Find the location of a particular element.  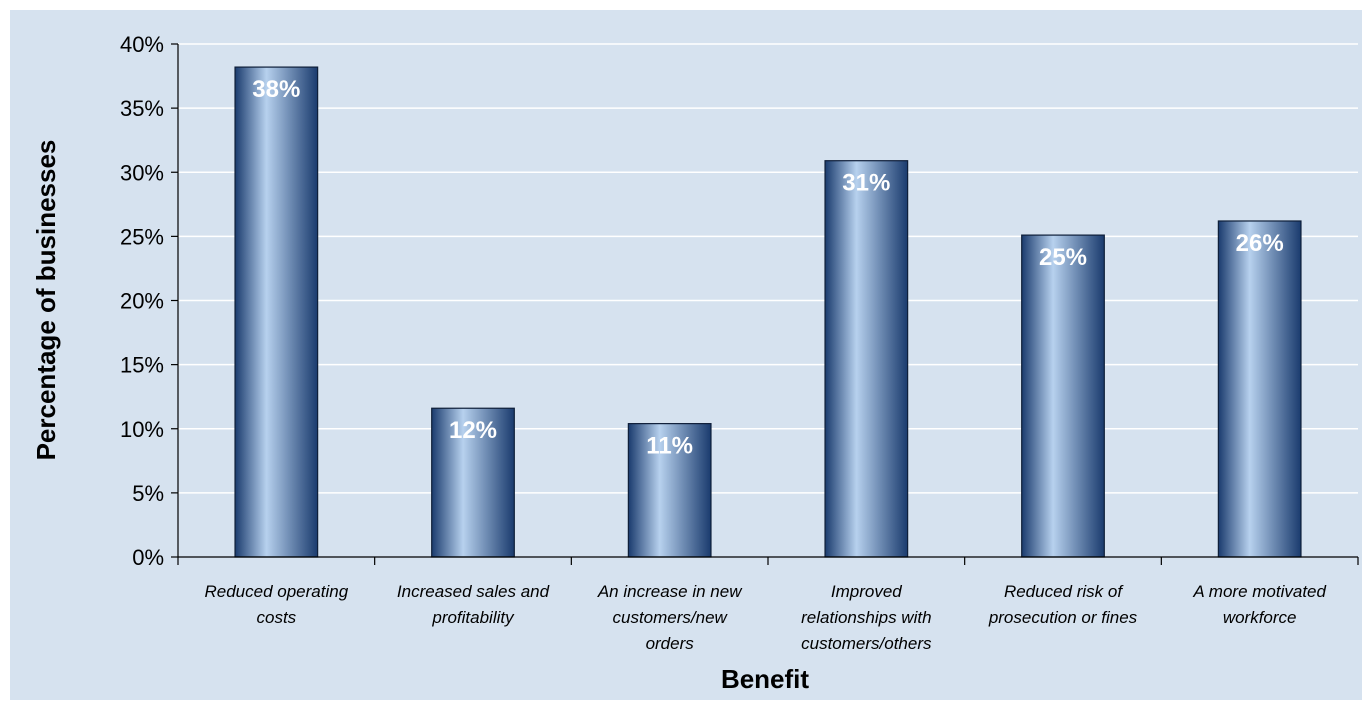

data-label: 38% is located at coordinates (276, 89).